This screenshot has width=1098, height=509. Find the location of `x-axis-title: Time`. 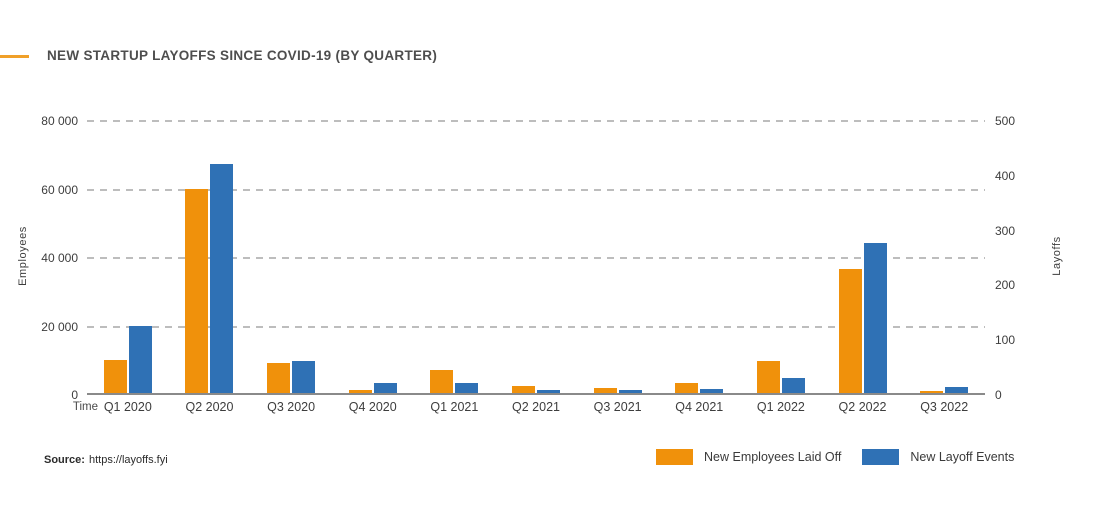

x-axis-title: Time is located at coordinates (85, 407).